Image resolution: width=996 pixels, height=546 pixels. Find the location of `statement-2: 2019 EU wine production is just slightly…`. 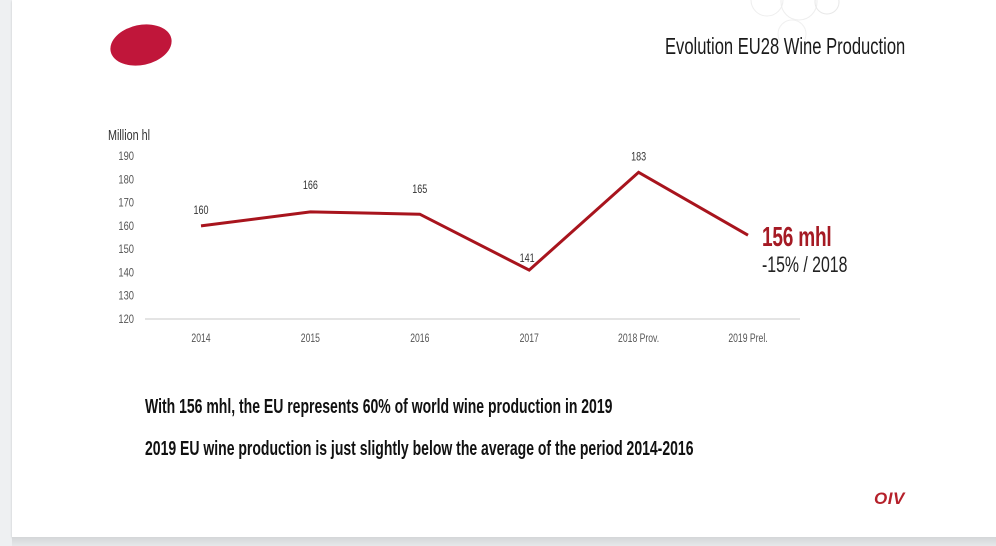

statement-2: 2019 EU wine production is just slightly… is located at coordinates (419, 449).